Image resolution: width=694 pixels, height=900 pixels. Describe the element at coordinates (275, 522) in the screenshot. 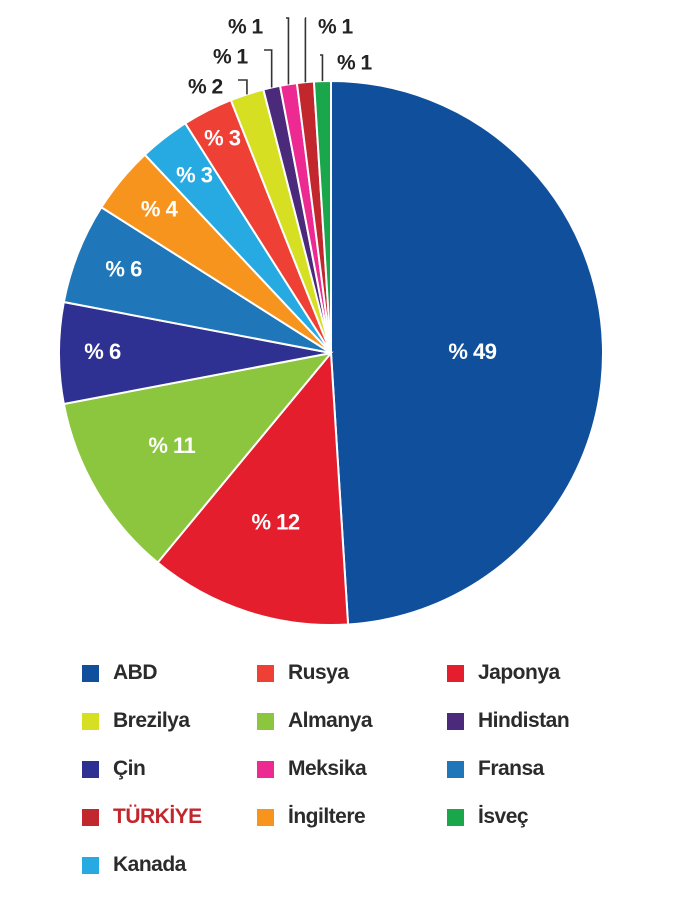

I see `slice-label-japonya: % 12` at that location.